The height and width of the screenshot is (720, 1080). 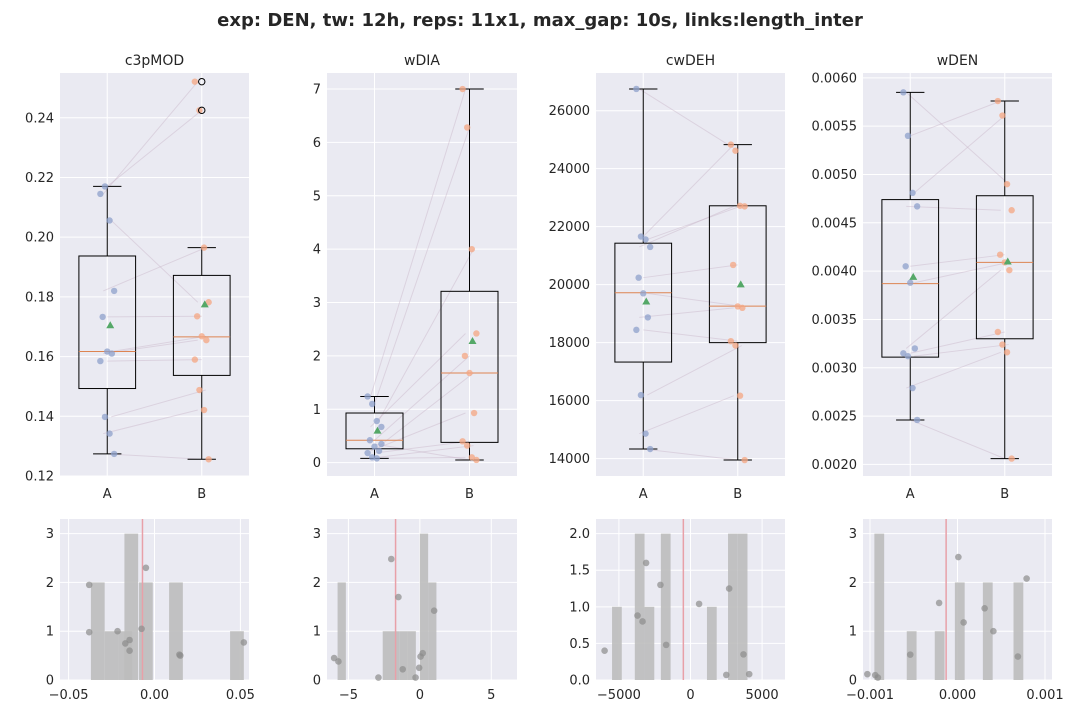 I want to click on y-tick-label: 0.16, so click(x=39, y=357).